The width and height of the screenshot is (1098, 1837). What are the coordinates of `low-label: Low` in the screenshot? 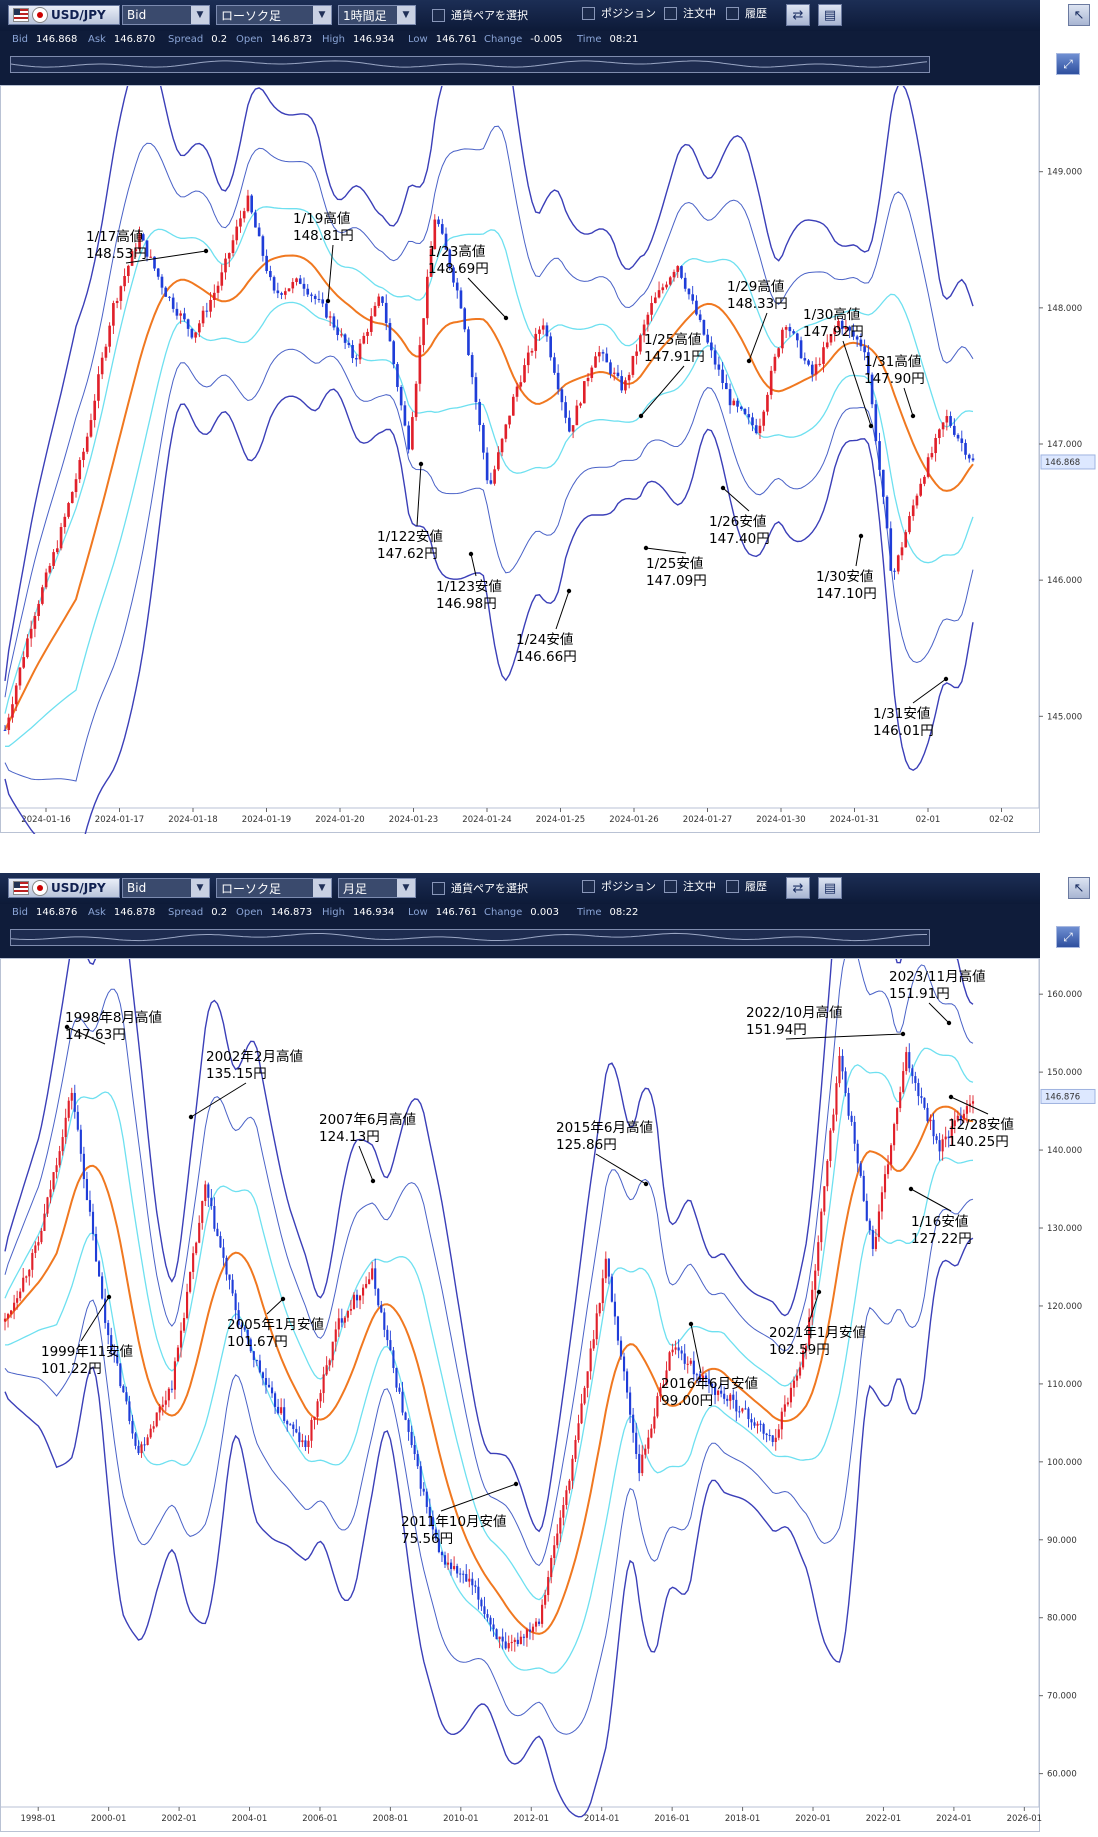 It's located at (418, 912).